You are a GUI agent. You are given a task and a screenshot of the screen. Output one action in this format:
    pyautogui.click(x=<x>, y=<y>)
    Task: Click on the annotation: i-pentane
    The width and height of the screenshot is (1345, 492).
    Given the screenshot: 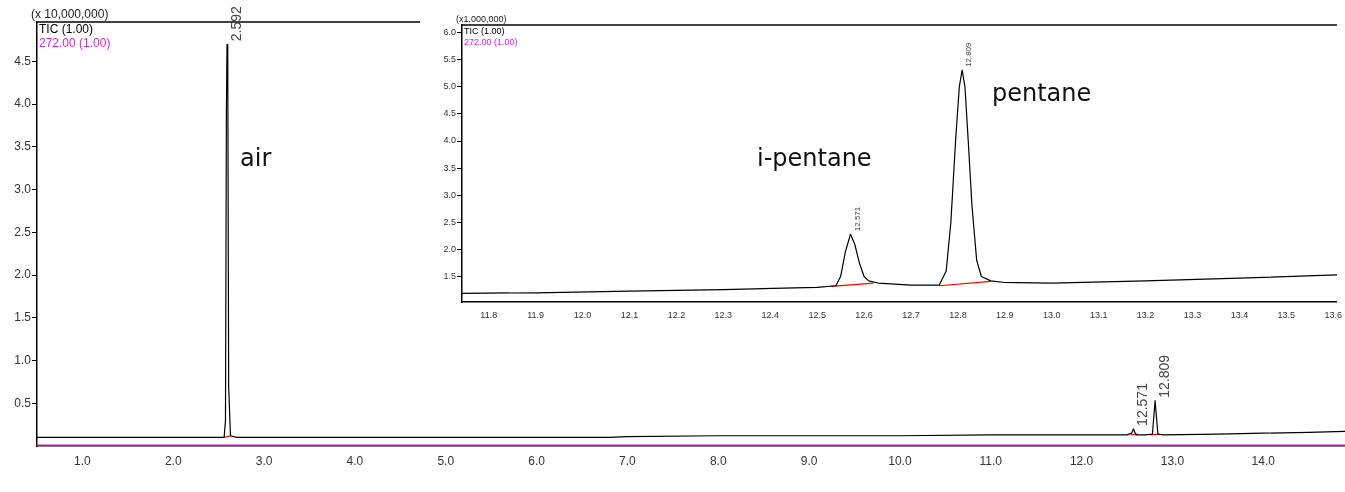 What is the action you would take?
    pyautogui.click(x=814, y=158)
    